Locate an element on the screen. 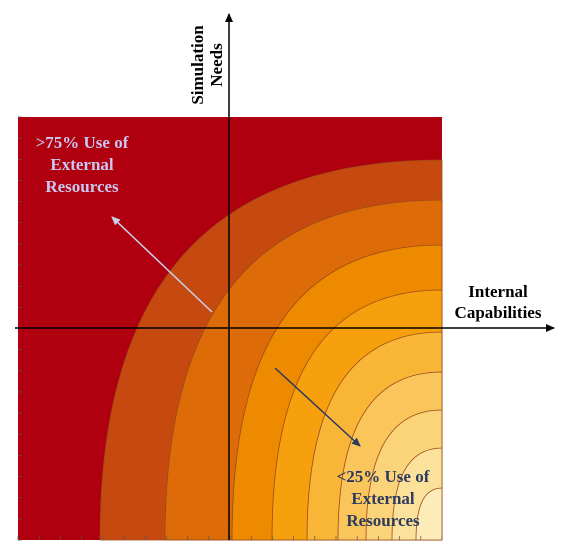 The image size is (564, 549). annotation: >75% Use of is located at coordinates (82, 142).